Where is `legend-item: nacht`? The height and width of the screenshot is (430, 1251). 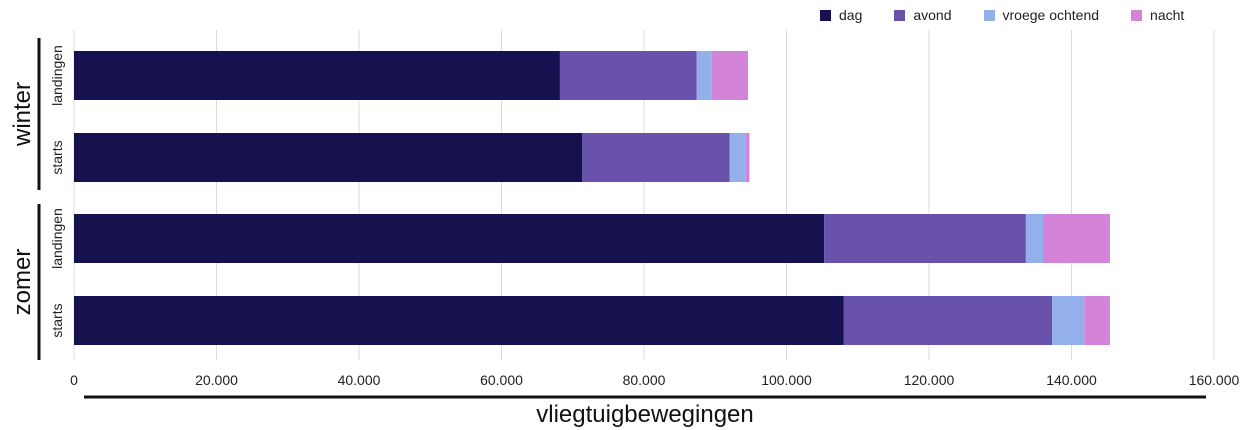 legend-item: nacht is located at coordinates (1157, 15).